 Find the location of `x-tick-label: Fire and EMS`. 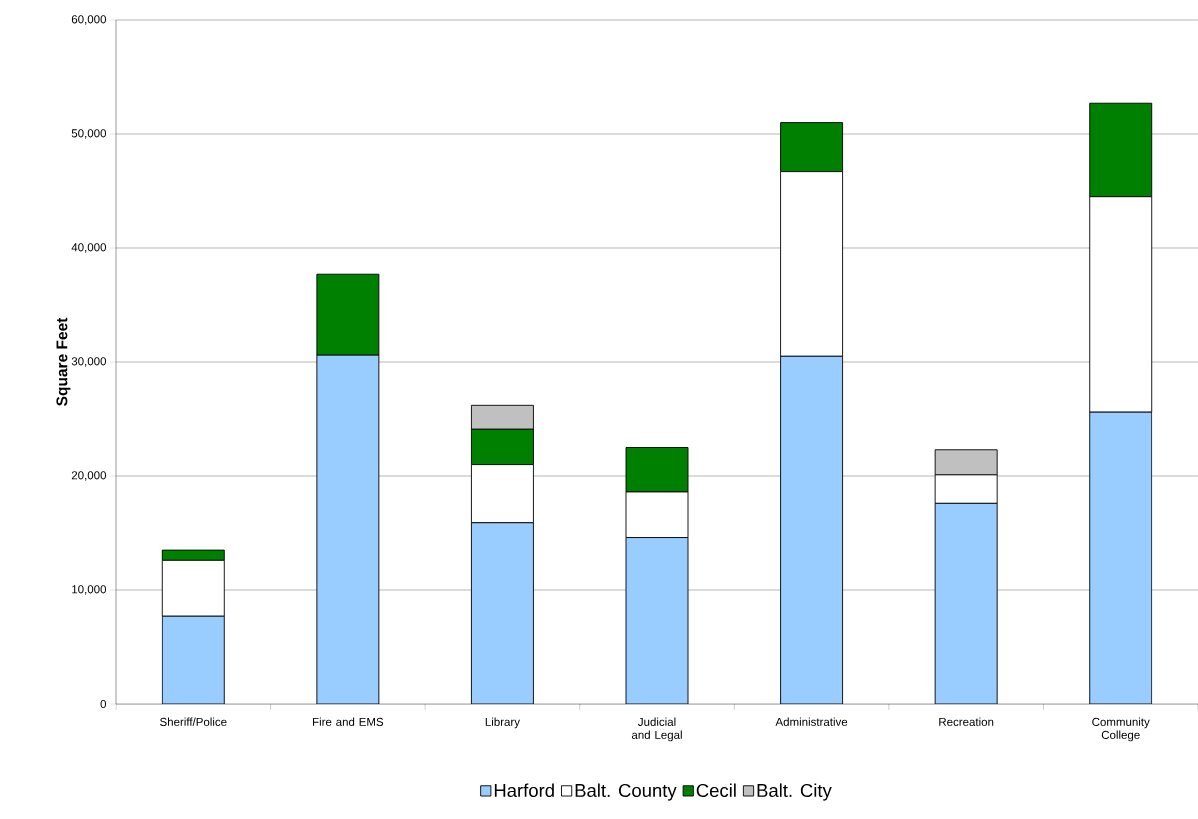

x-tick-label: Fire and EMS is located at coordinates (348, 721).